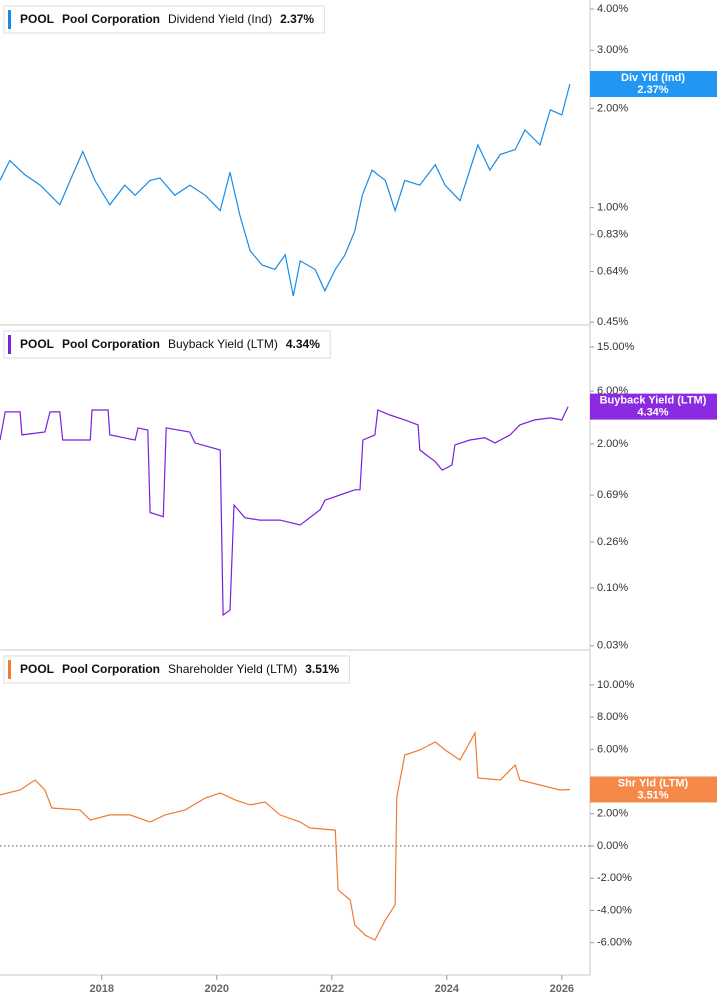  Describe the element at coordinates (612, 542) in the screenshot. I see `y-tick-label: 0.26%` at that location.